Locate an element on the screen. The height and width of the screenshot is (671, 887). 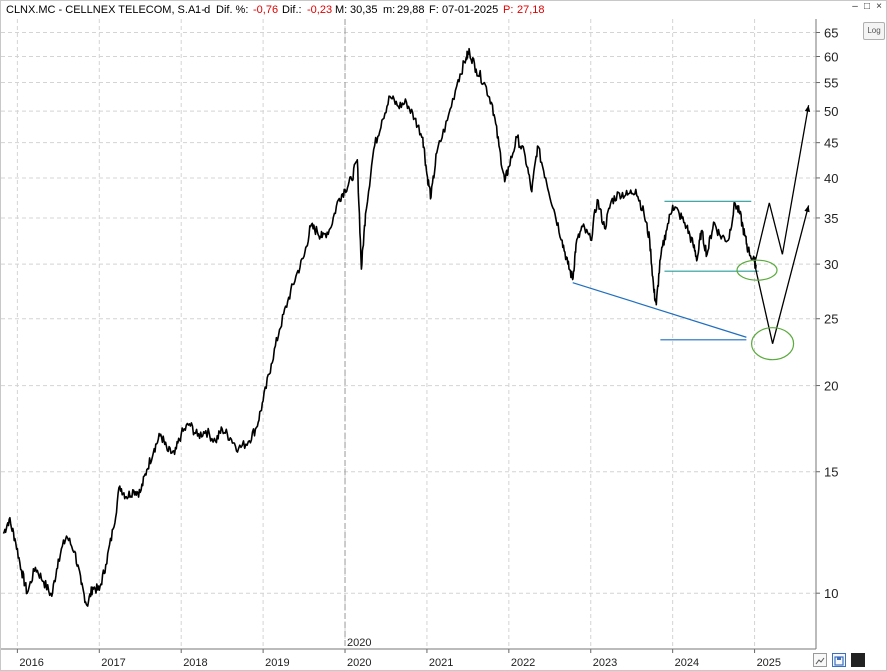
x-tick-label: 2023 is located at coordinates (605, 663).